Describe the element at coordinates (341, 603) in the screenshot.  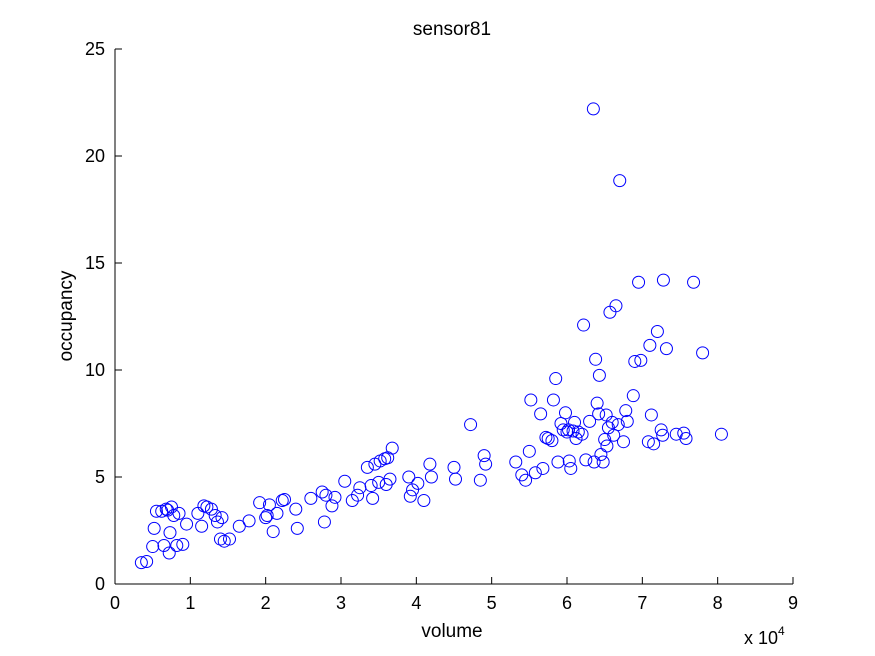
I see `x-tick-label: 3` at that location.